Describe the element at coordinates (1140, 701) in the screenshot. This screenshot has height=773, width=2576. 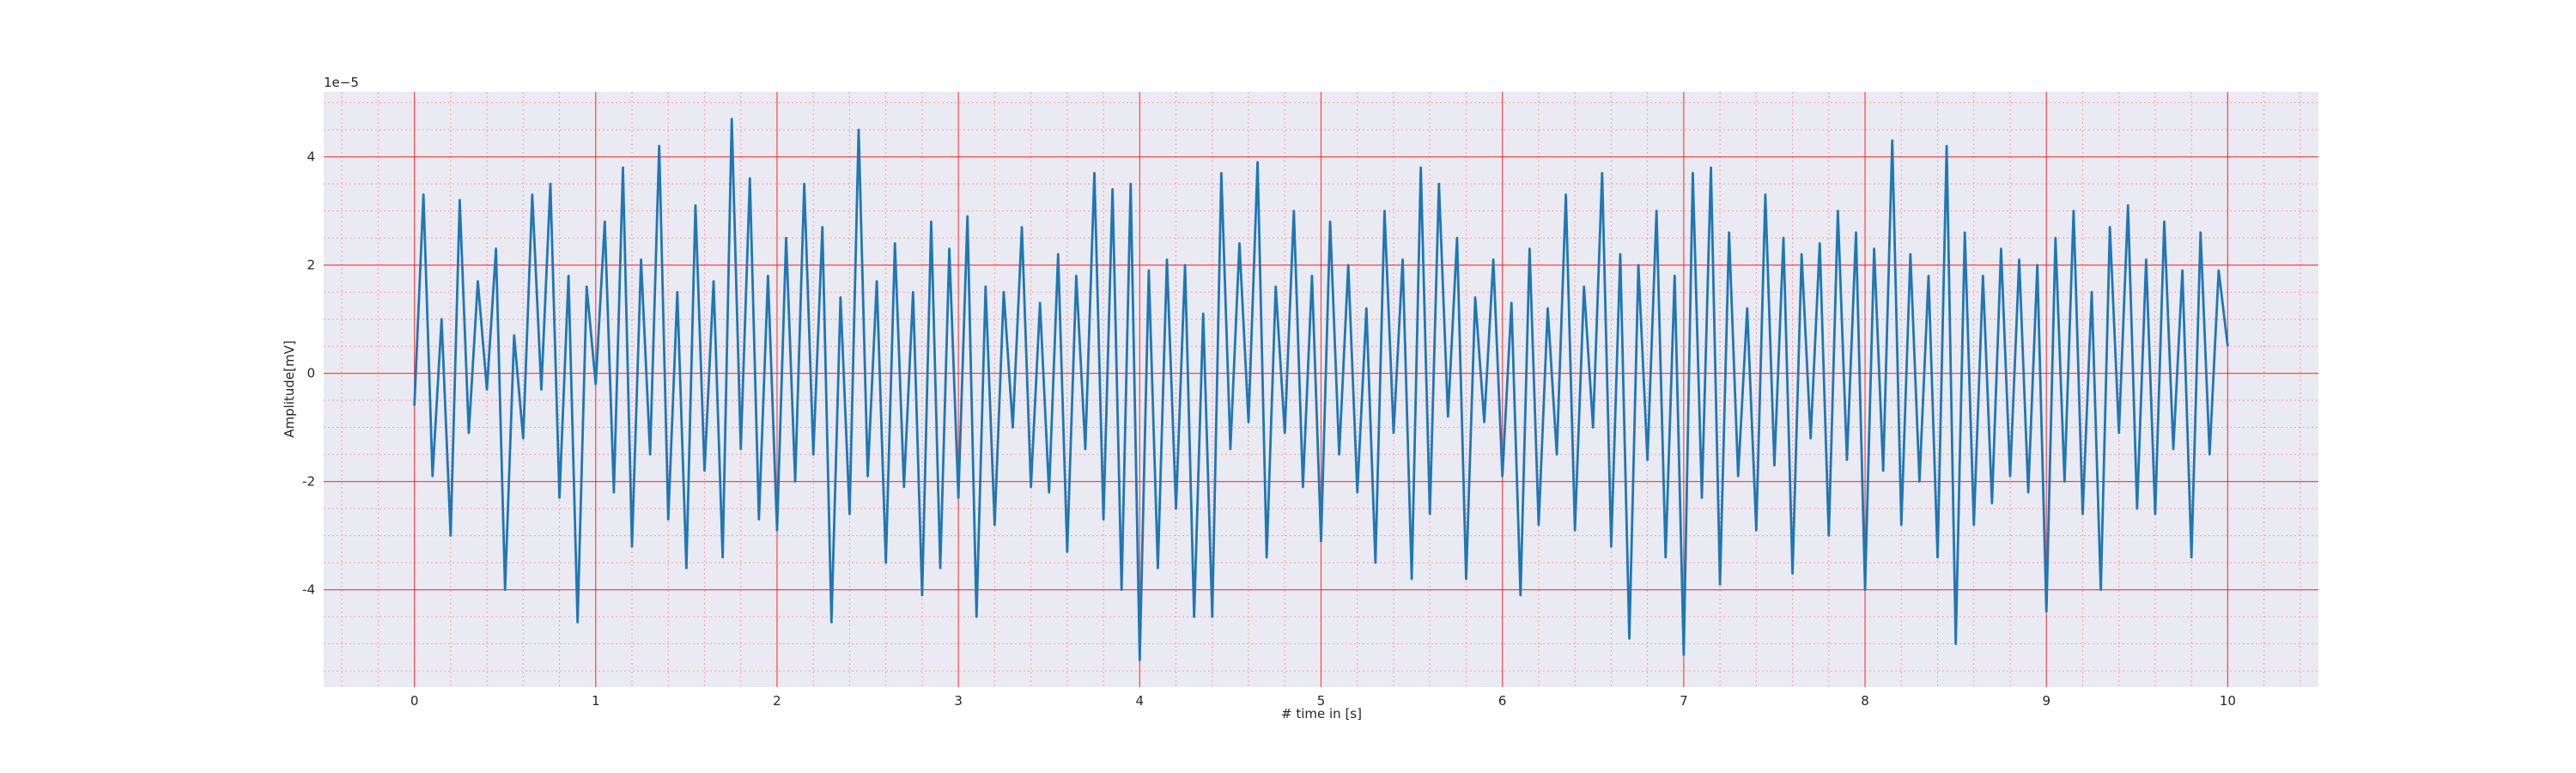
I see `x-tick-label: 4` at that location.